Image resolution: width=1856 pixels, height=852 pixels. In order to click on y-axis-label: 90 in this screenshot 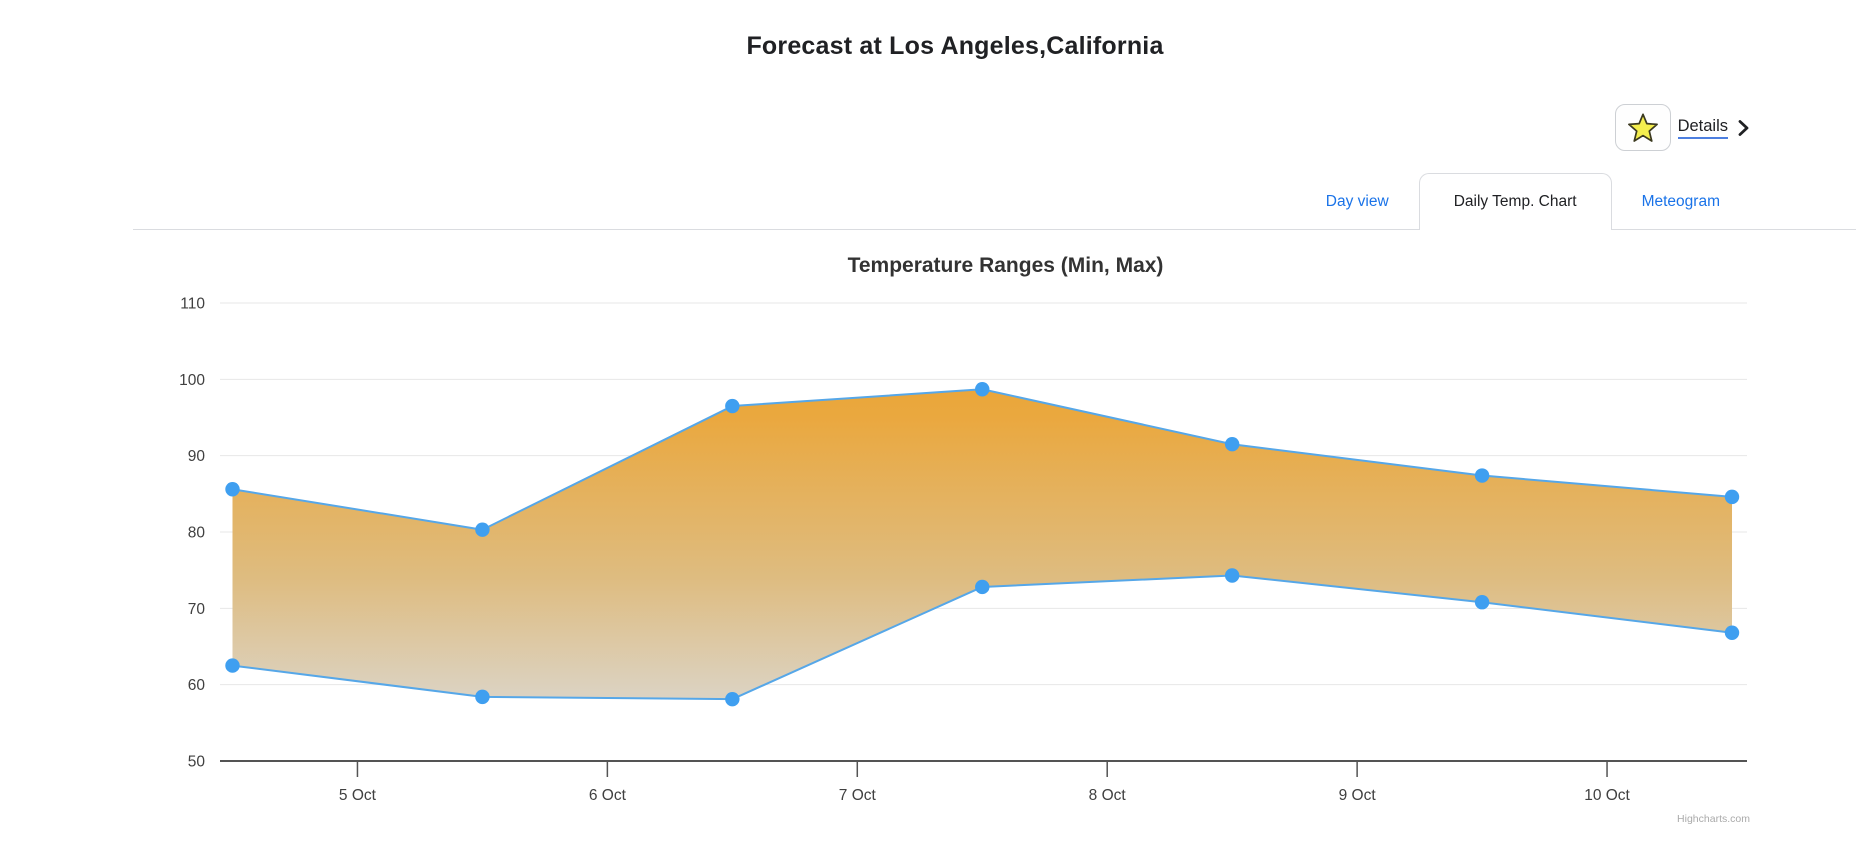, I will do `click(197, 456)`.